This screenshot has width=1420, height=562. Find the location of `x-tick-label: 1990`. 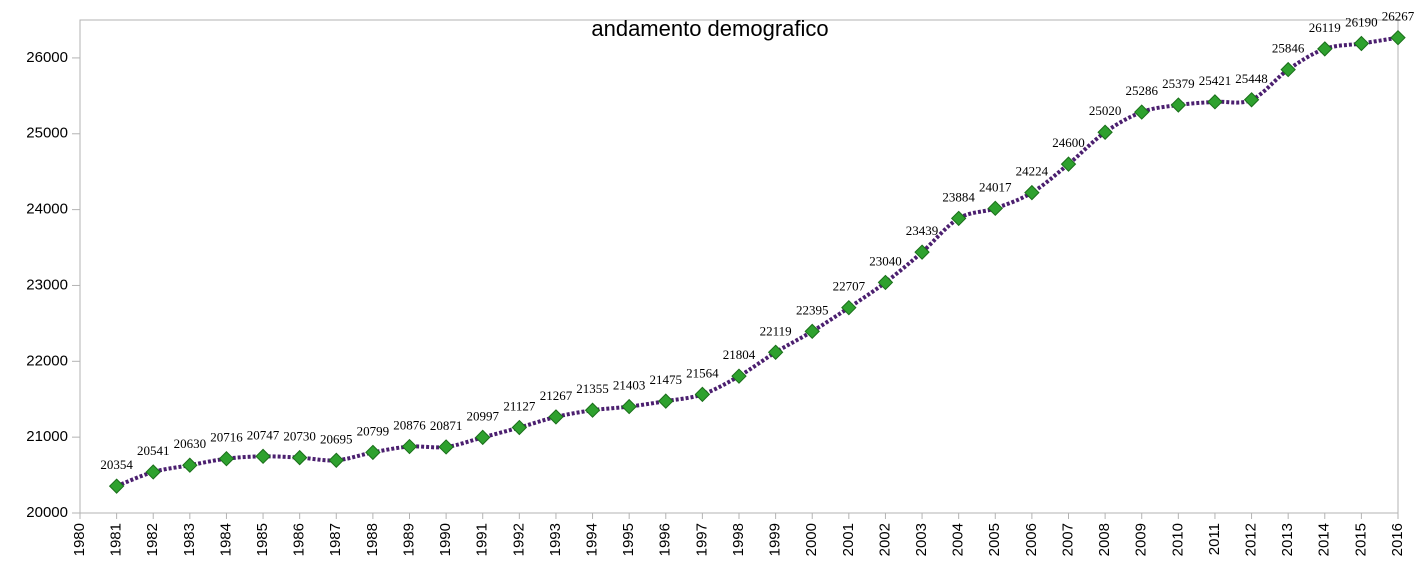

x-tick-label: 1990 is located at coordinates (445, 539).